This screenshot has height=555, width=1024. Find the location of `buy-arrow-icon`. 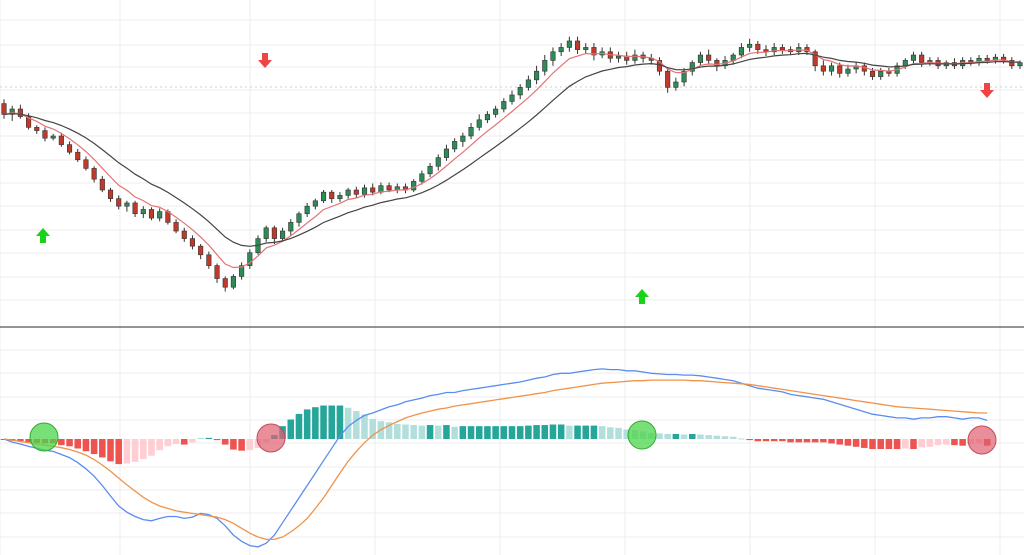

buy-arrow-icon is located at coordinates (43, 235).